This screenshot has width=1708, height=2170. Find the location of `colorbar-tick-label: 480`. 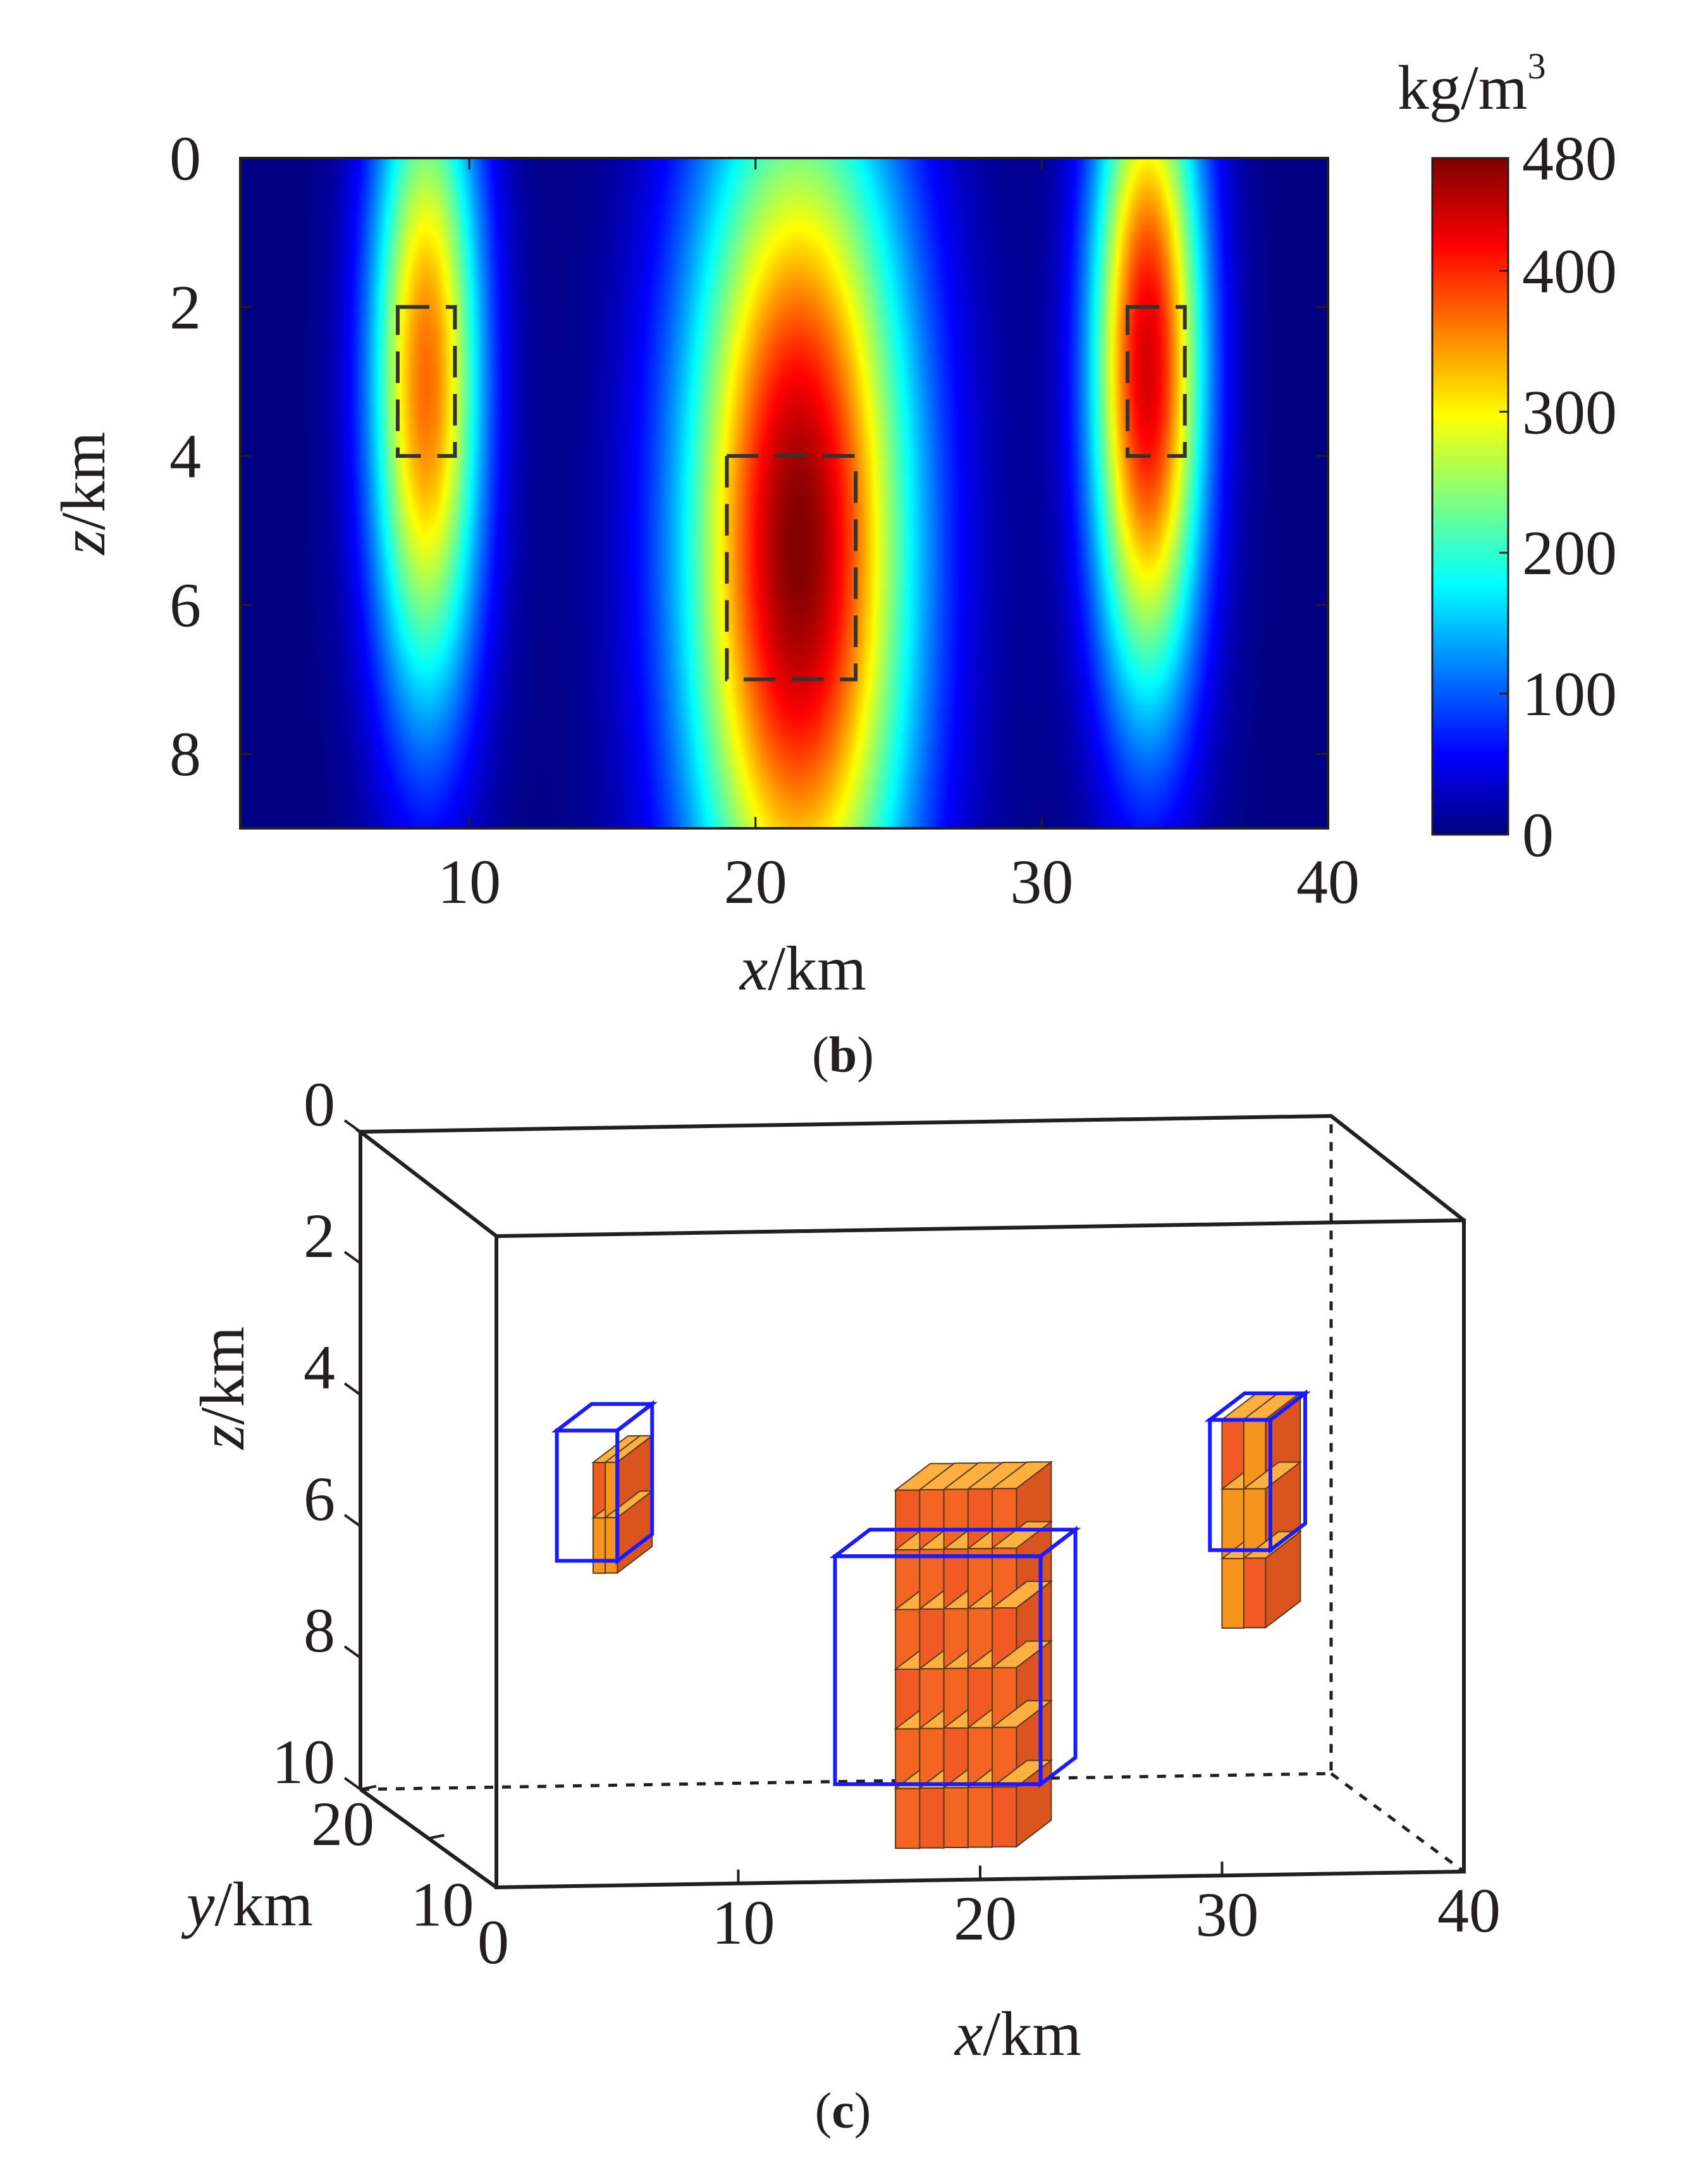

colorbar-tick-label: 480 is located at coordinates (1569, 158).